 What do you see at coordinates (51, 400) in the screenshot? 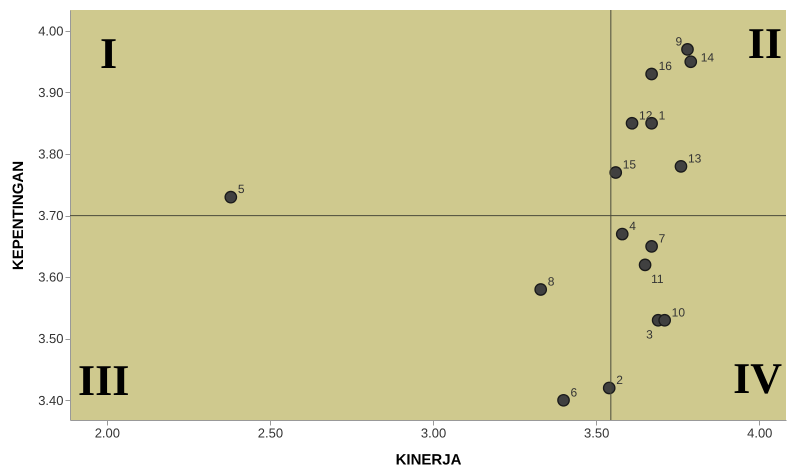
I see `y-tick-label: 3.40` at bounding box center [51, 400].